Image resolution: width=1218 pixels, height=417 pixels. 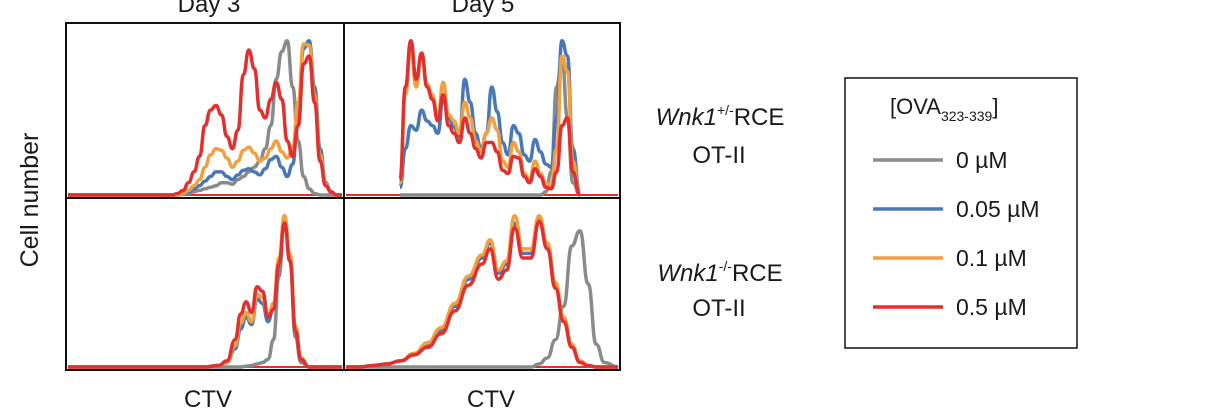 I want to click on panel-2-series-2-line, so click(x=490, y=117).